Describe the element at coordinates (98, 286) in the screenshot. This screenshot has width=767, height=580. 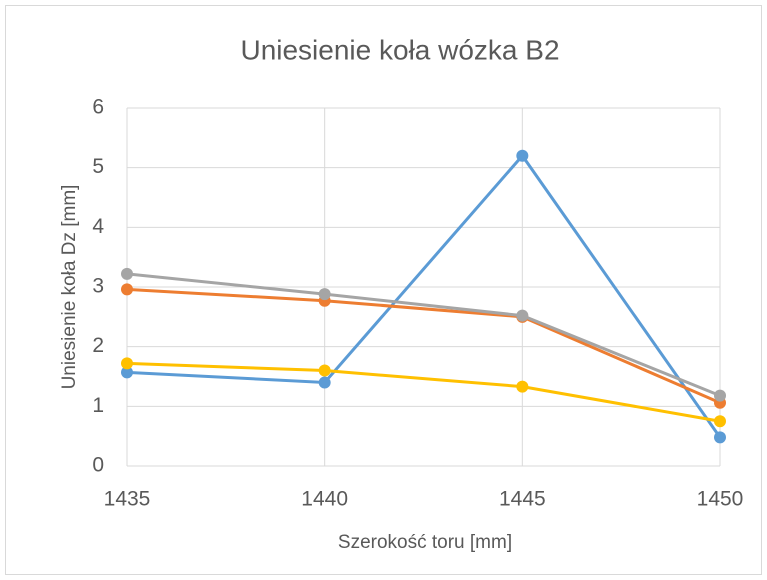
I see `y-tick-label: 3` at that location.